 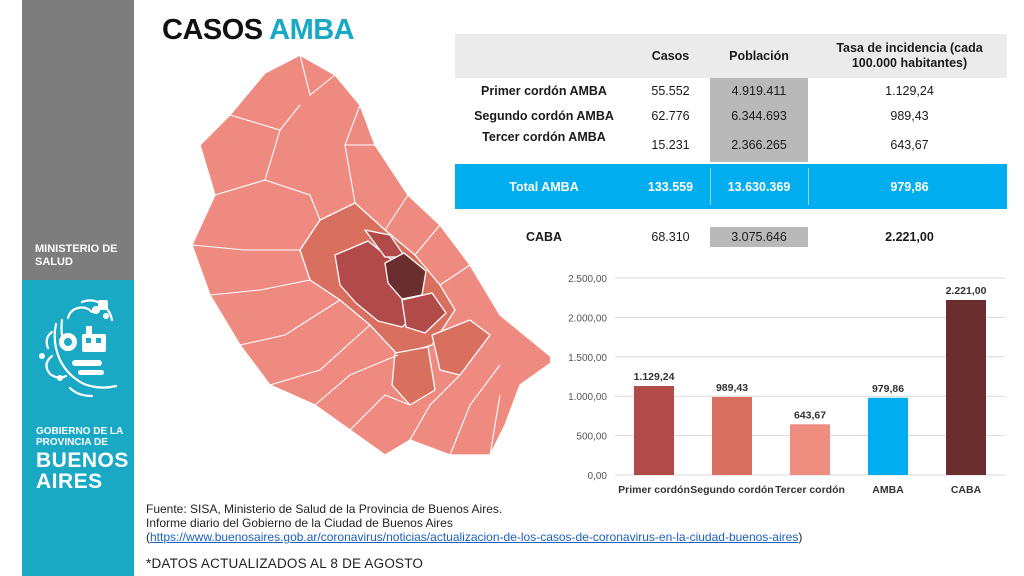 I want to click on y-tick-label: 1.500,00, so click(x=587, y=358).